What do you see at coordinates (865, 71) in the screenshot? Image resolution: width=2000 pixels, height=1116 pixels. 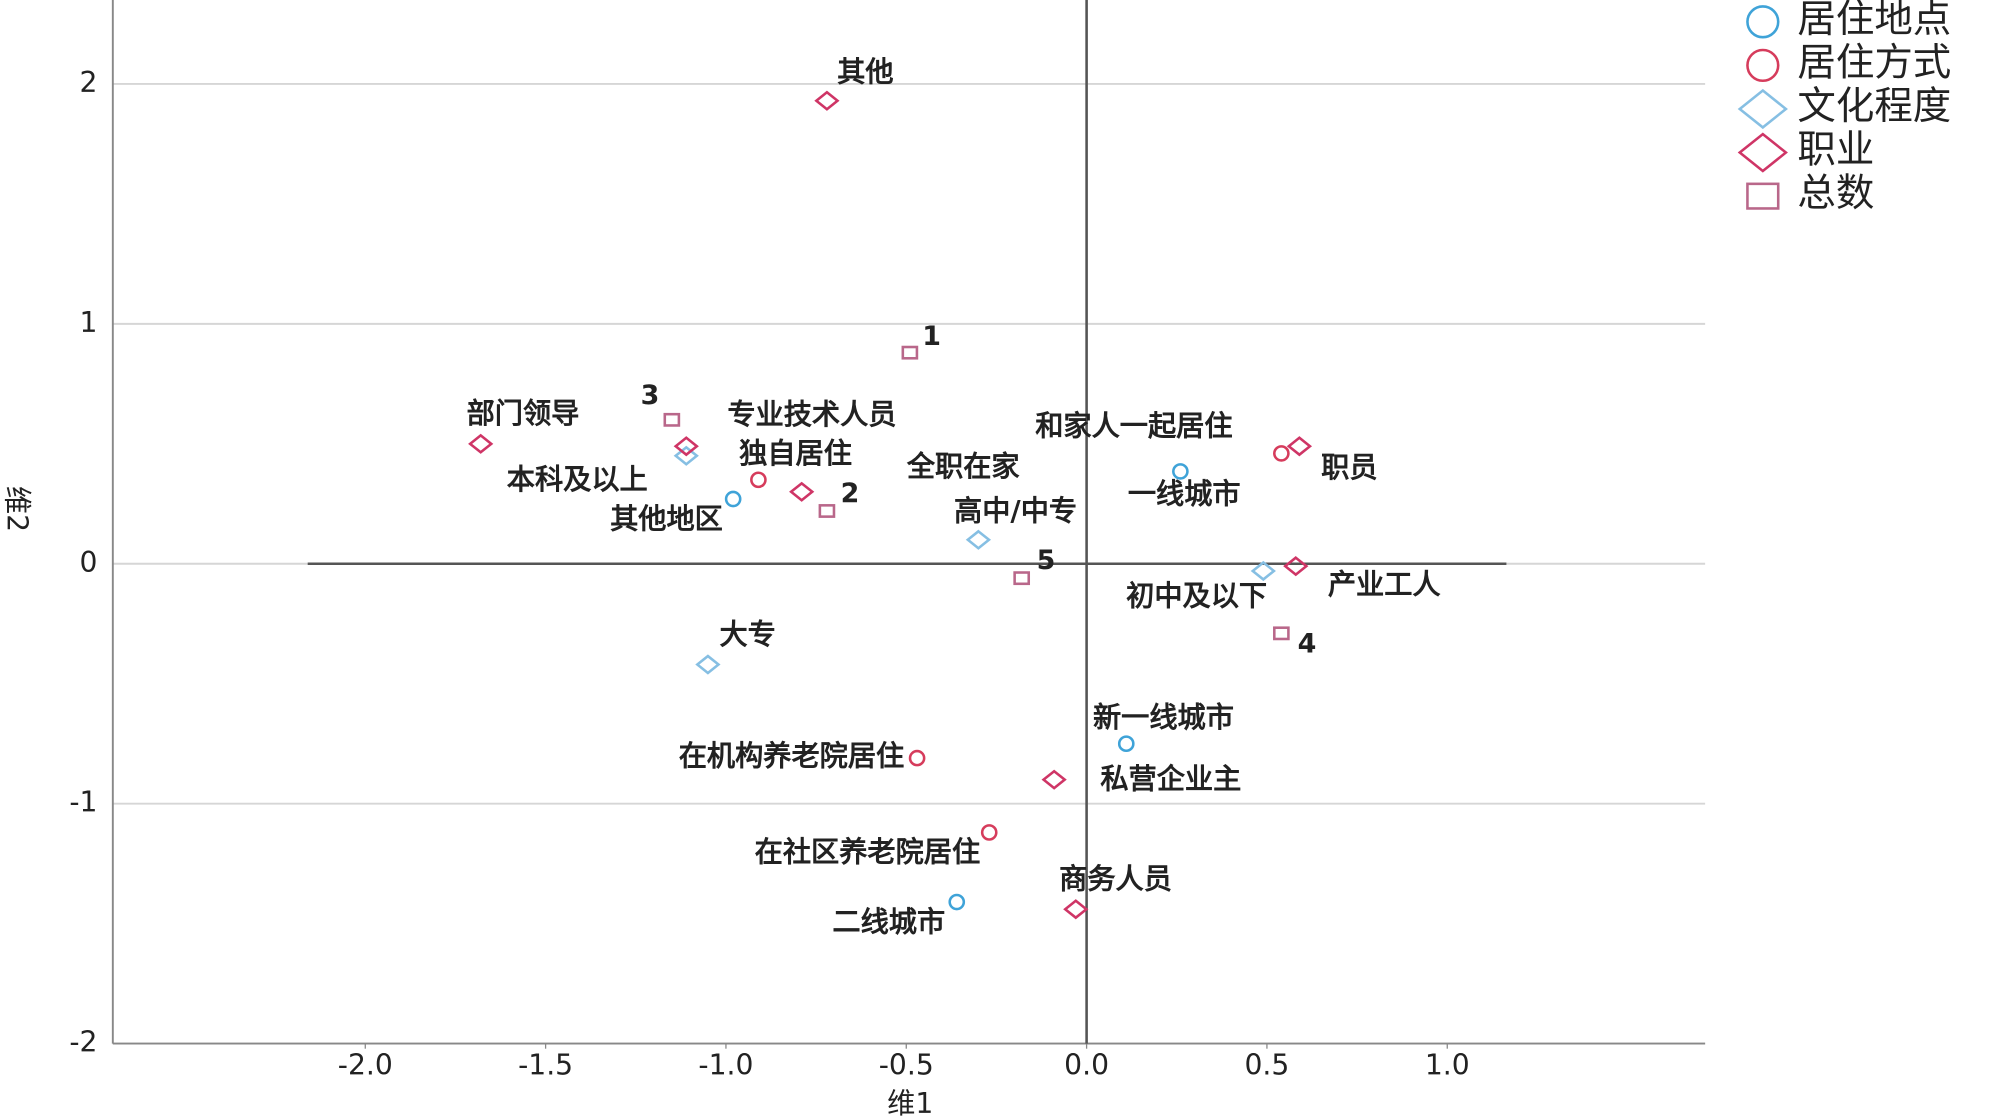 I see `point-label: 其他` at bounding box center [865, 71].